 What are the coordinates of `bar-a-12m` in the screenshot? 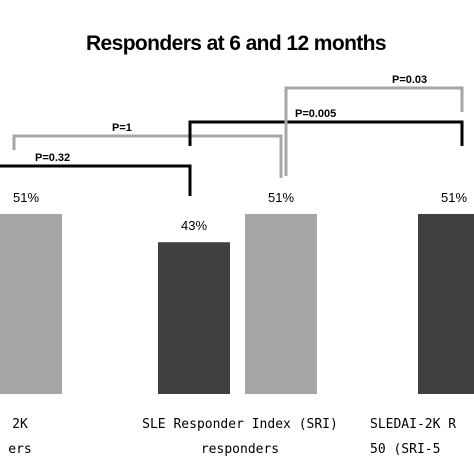 It's located at (31, 303).